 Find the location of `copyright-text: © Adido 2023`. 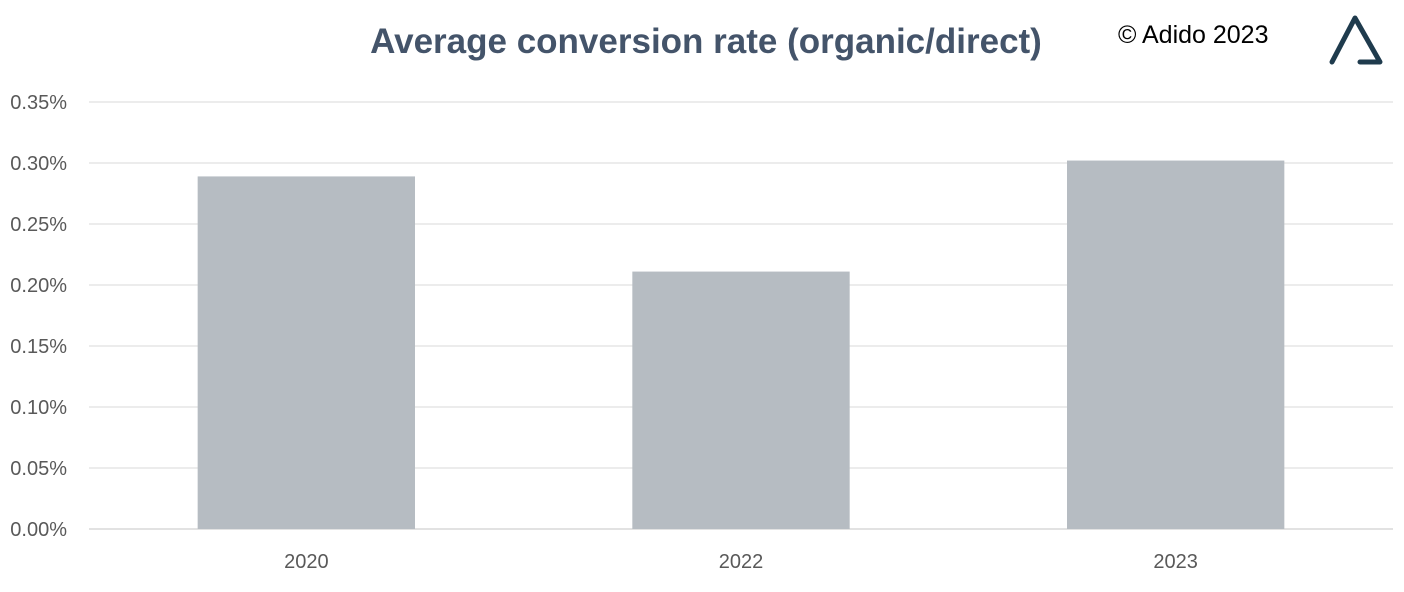

copyright-text: © Adido 2023 is located at coordinates (1193, 35).